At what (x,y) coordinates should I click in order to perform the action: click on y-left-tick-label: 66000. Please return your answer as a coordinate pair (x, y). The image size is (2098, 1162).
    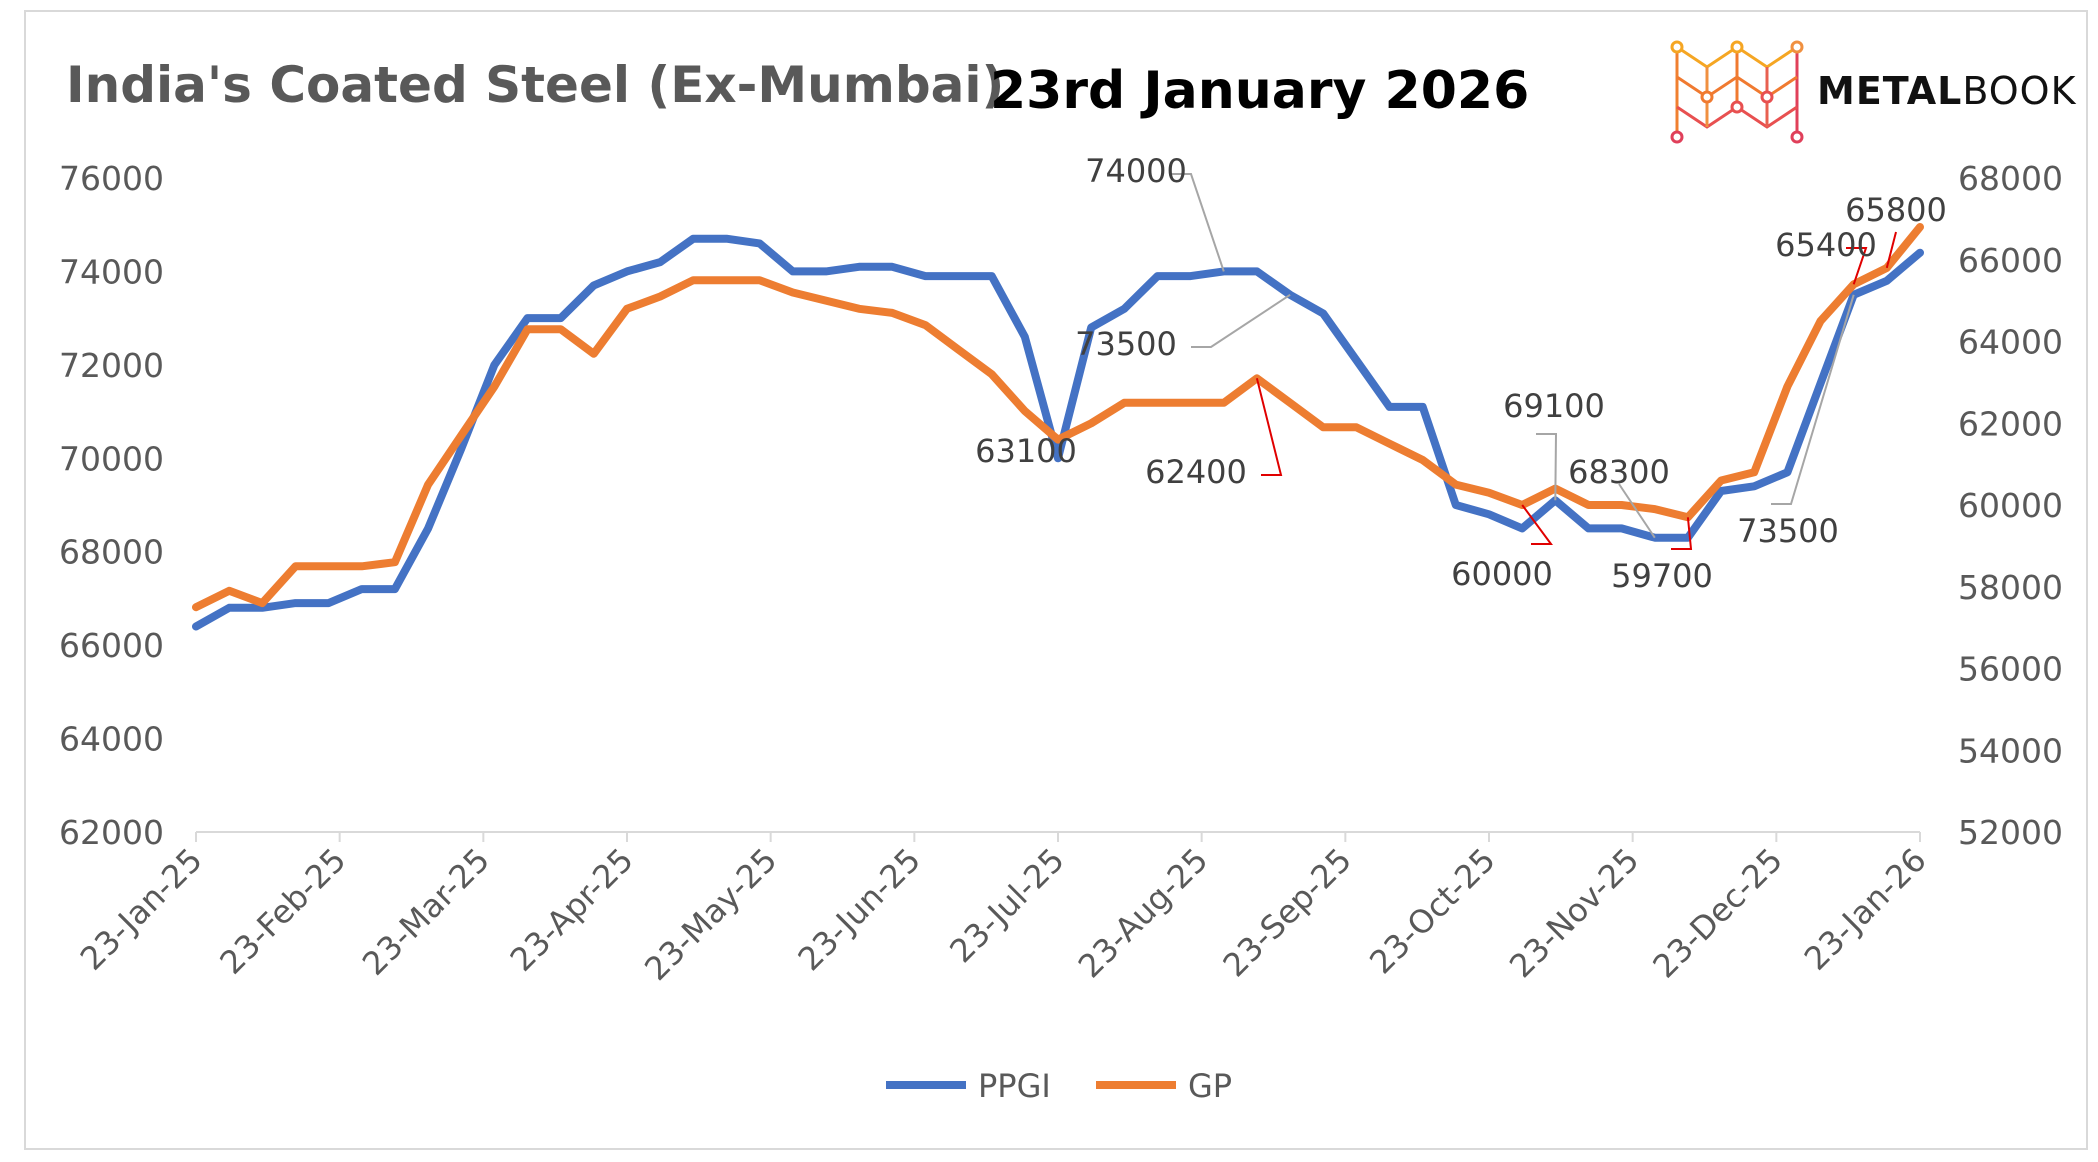
    Looking at the image, I should click on (111, 645).